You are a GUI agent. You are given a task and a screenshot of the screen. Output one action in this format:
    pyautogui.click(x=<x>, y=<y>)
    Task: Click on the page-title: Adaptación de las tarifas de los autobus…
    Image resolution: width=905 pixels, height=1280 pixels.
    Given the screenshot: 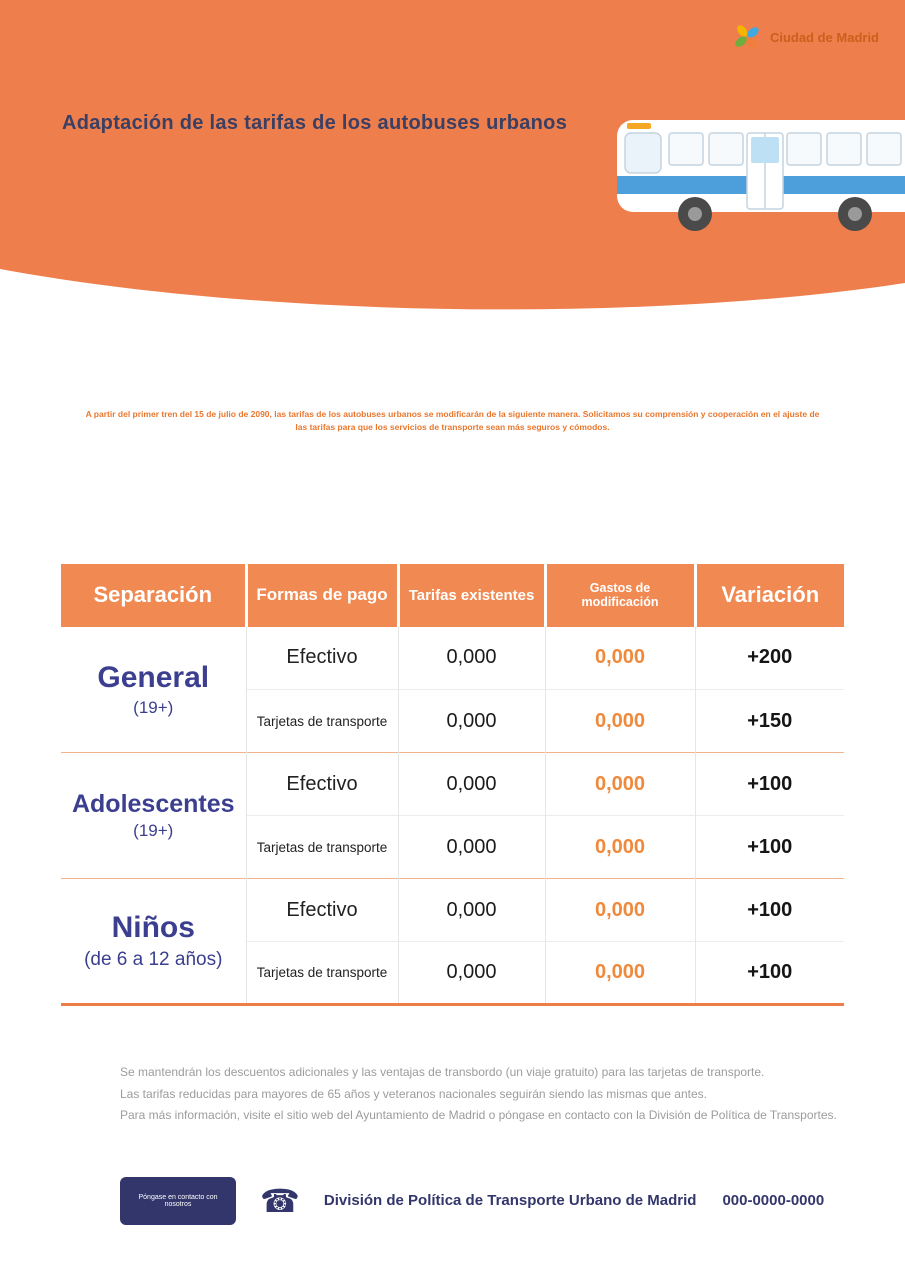 What is the action you would take?
    pyautogui.click(x=315, y=123)
    